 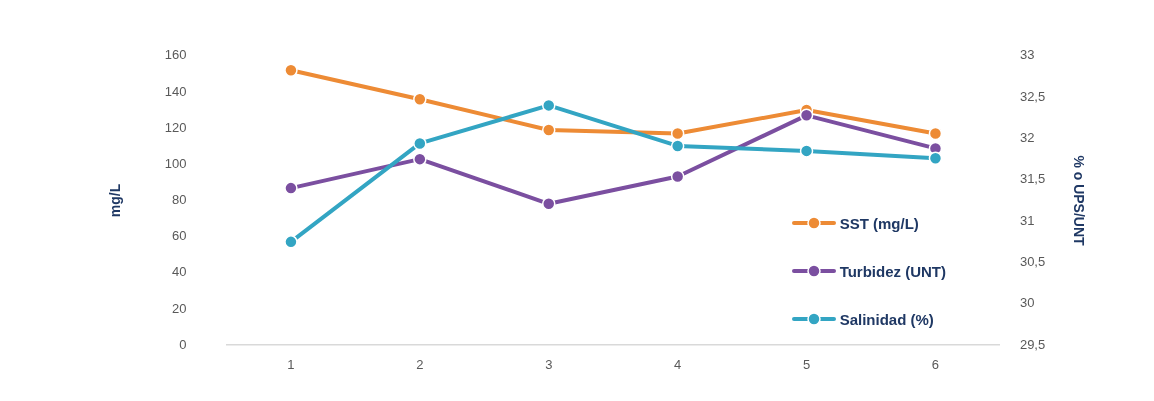 What do you see at coordinates (179, 236) in the screenshot?
I see `y-tick-label: 60` at bounding box center [179, 236].